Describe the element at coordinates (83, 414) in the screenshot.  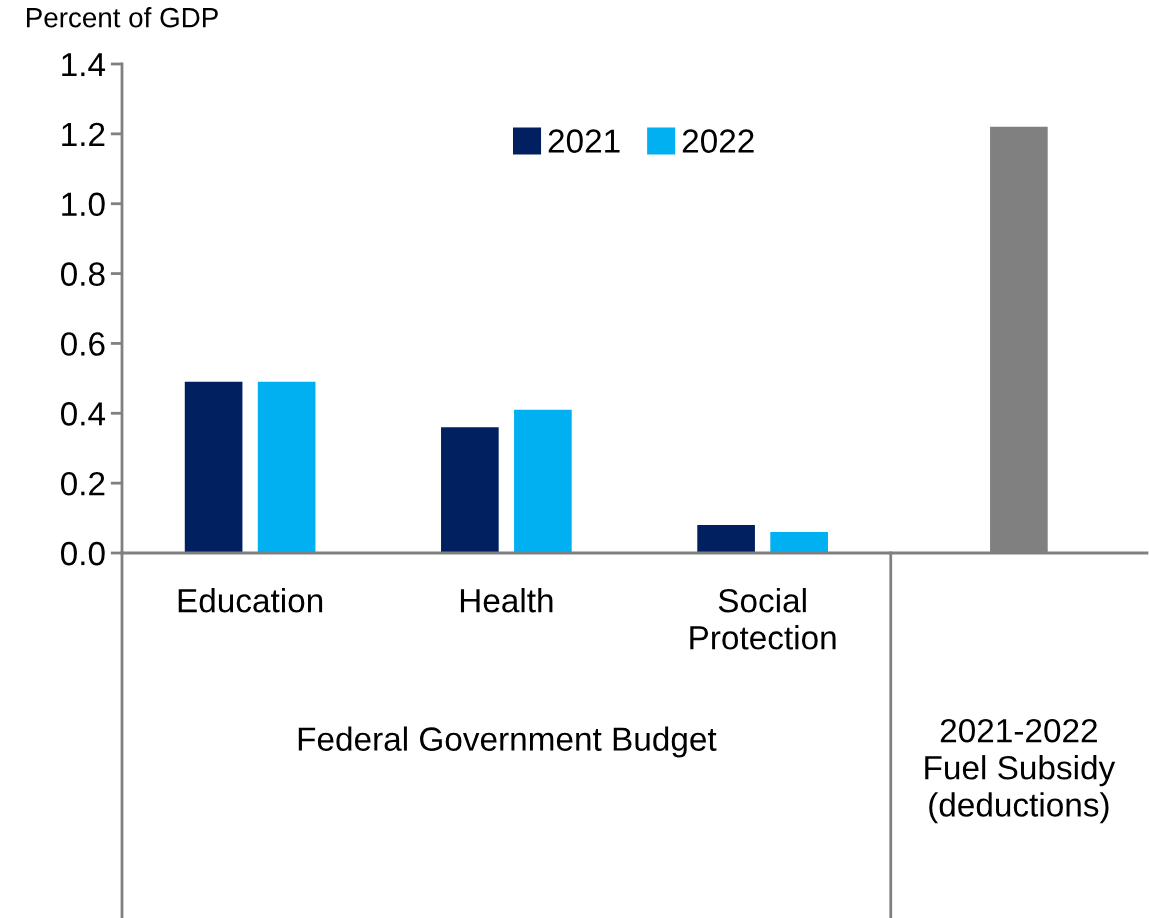
I see `y-tick-label: 0.4` at that location.